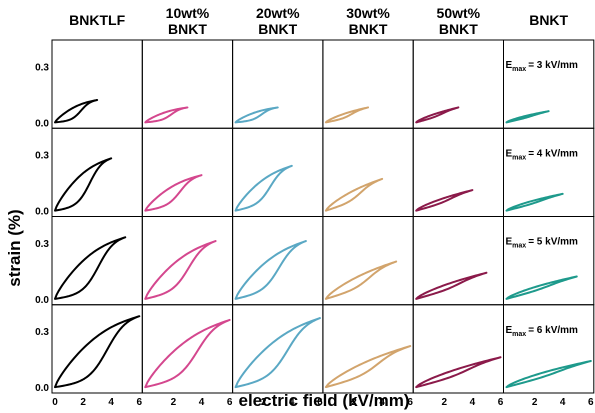  Describe the element at coordinates (188, 13) in the screenshot. I see `column-title: 10wt%` at that location.